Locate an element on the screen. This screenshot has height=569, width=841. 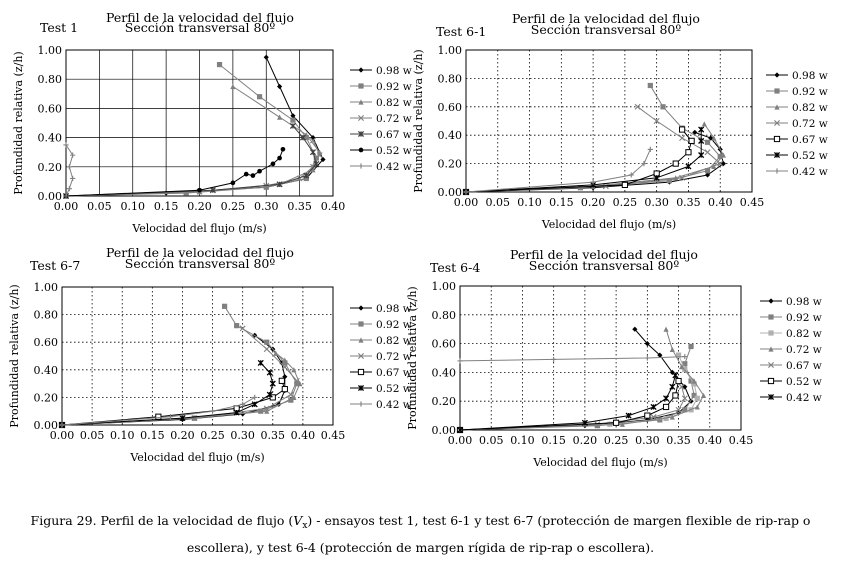
x-tick-label: 0.25 is located at coordinates (233, 206).